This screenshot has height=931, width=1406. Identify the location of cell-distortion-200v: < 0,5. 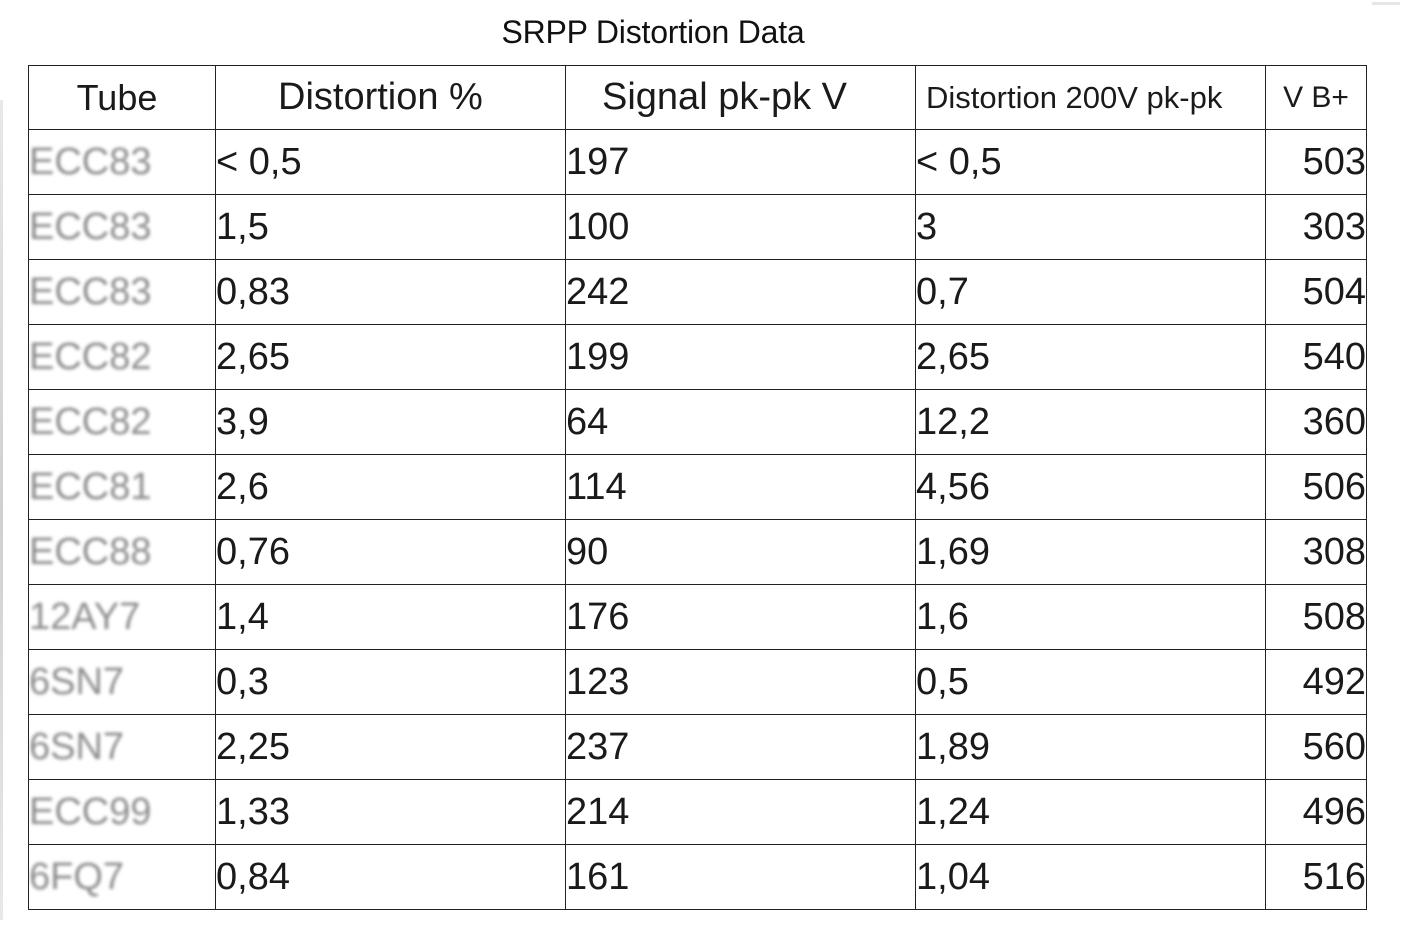
(1090, 162).